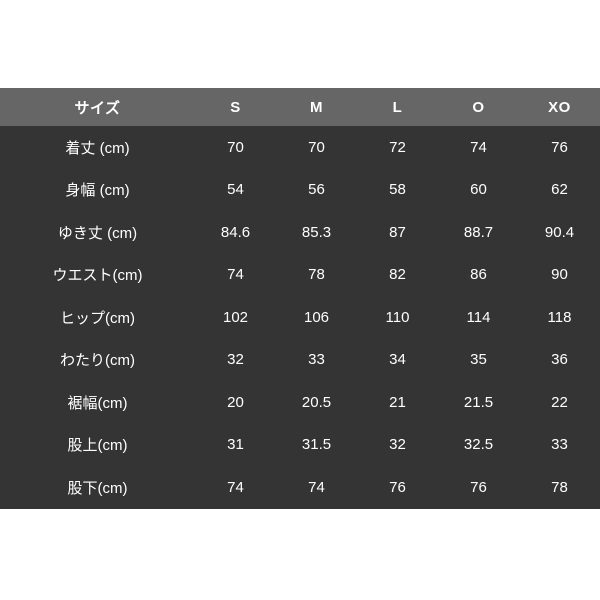 This screenshot has height=600, width=600. What do you see at coordinates (397, 189) in the screenshot?
I see `cell-value: 58` at bounding box center [397, 189].